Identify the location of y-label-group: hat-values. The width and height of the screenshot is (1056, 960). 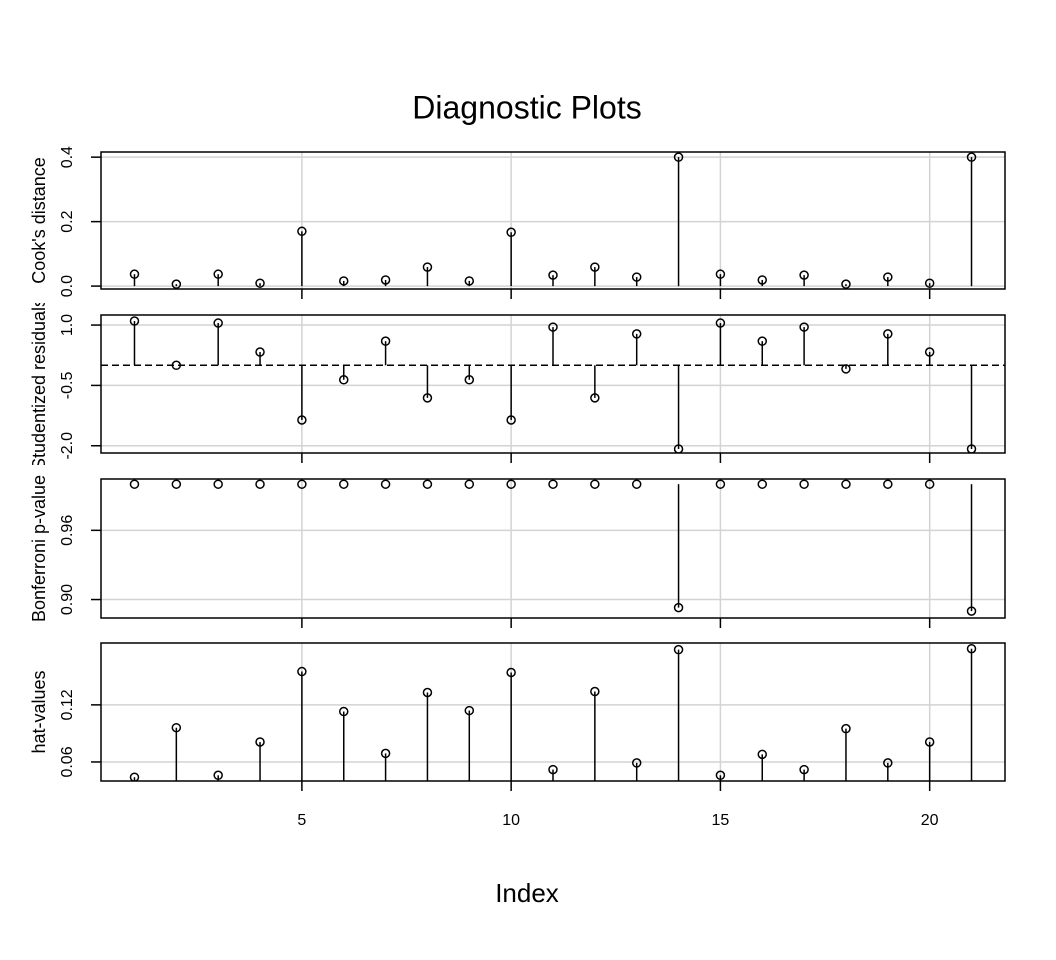
(39, 711).